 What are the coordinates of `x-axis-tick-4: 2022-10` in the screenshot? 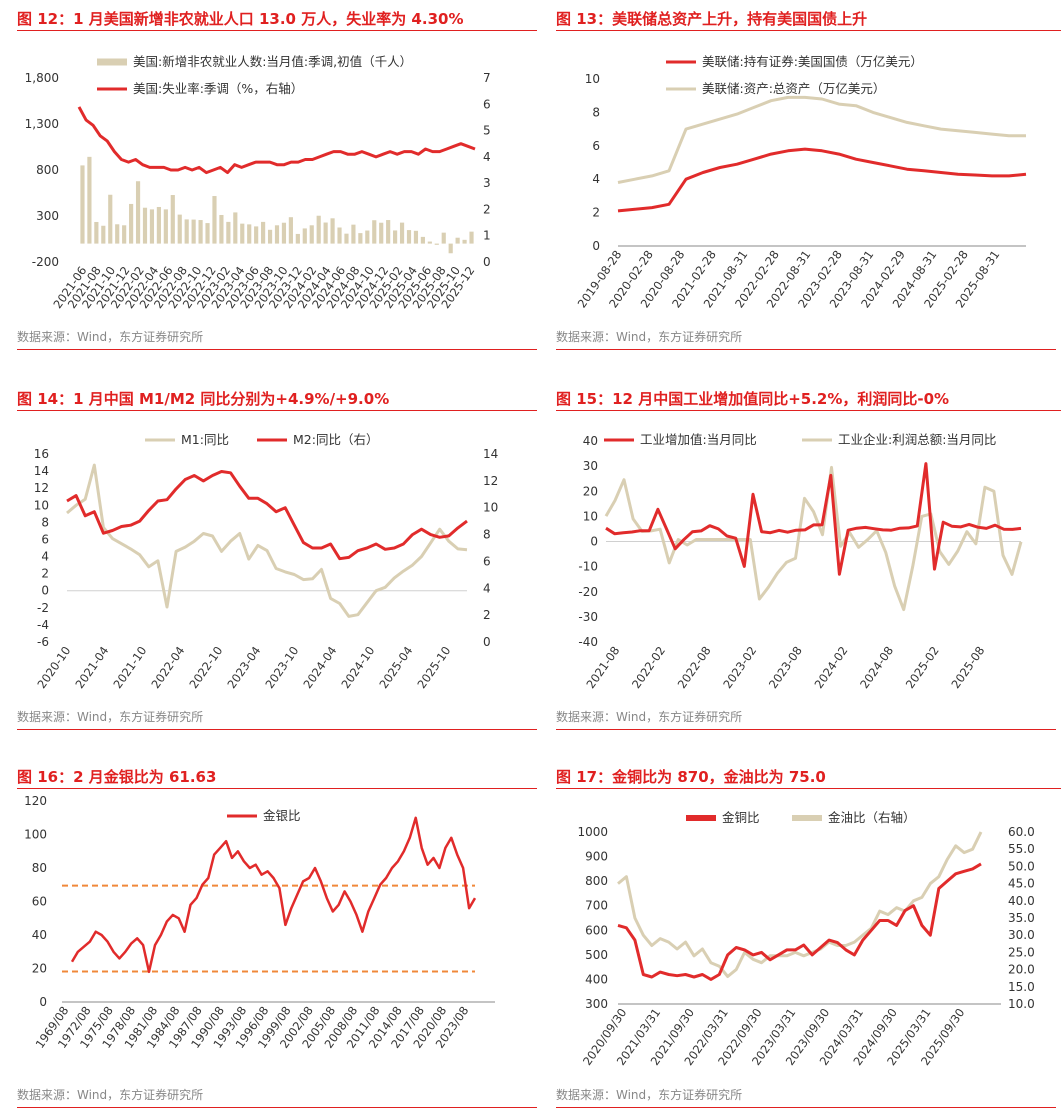 It's located at (205, 667).